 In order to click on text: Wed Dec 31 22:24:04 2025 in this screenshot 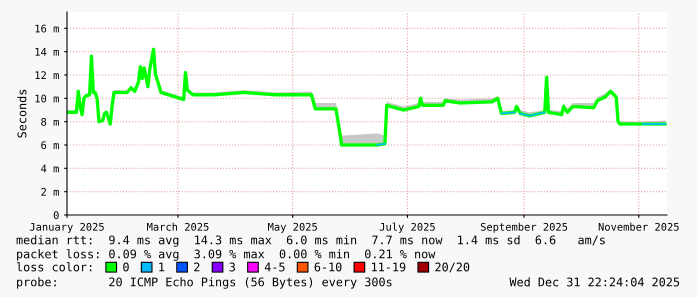, I will do `click(594, 281)`.